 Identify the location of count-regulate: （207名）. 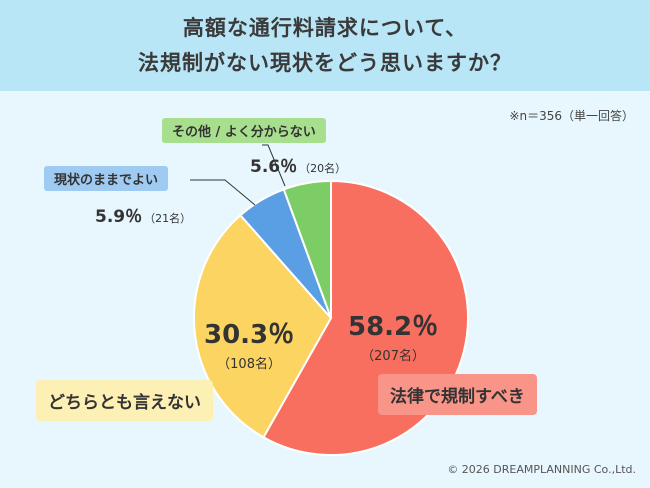
(393, 356).